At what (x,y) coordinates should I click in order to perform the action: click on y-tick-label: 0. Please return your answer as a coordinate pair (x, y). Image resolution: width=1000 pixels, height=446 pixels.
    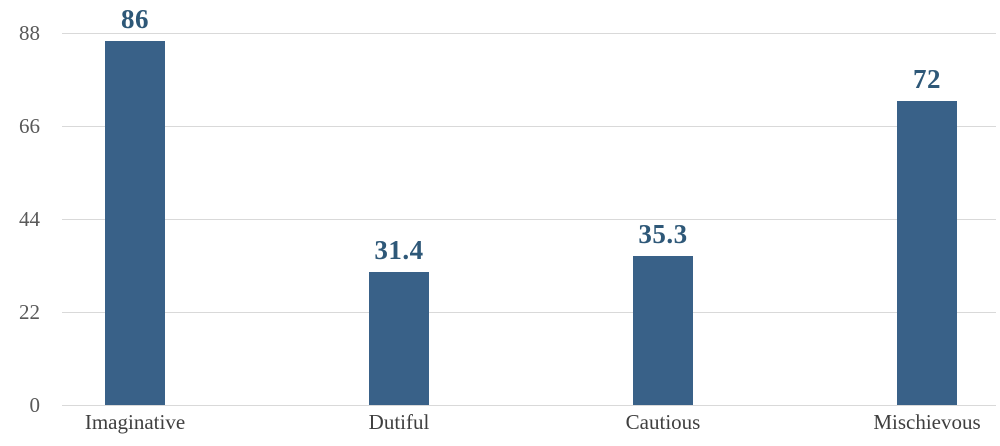
    Looking at the image, I should click on (35, 405).